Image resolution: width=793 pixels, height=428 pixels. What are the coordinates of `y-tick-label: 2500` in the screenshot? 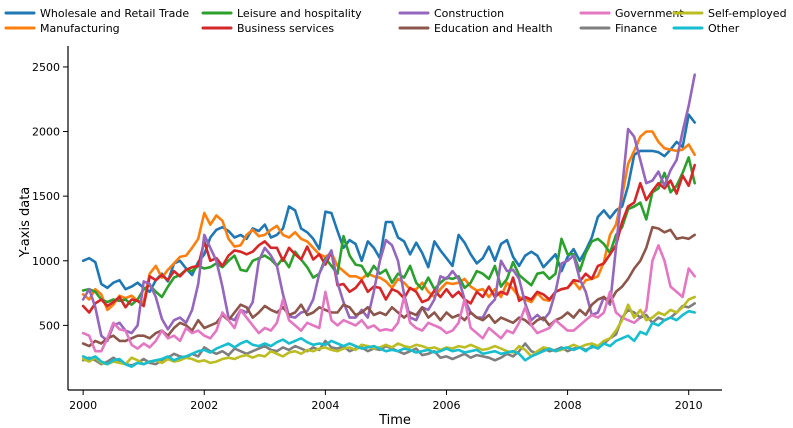 It's located at (46, 67).